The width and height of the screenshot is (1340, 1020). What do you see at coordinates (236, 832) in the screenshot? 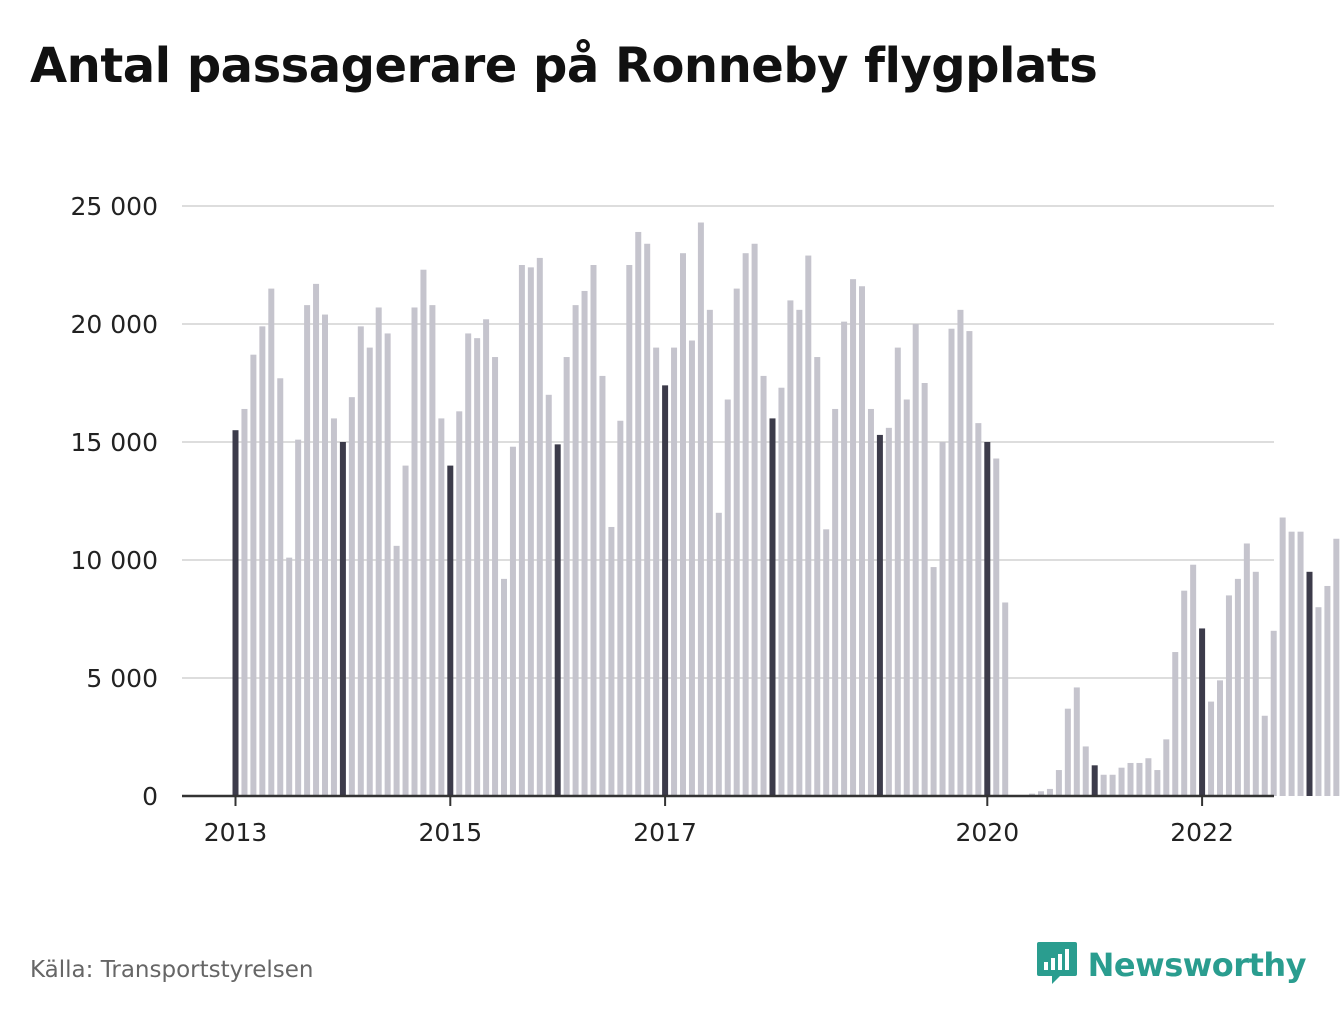
I see `x-tick-label: 2013` at bounding box center [236, 832].